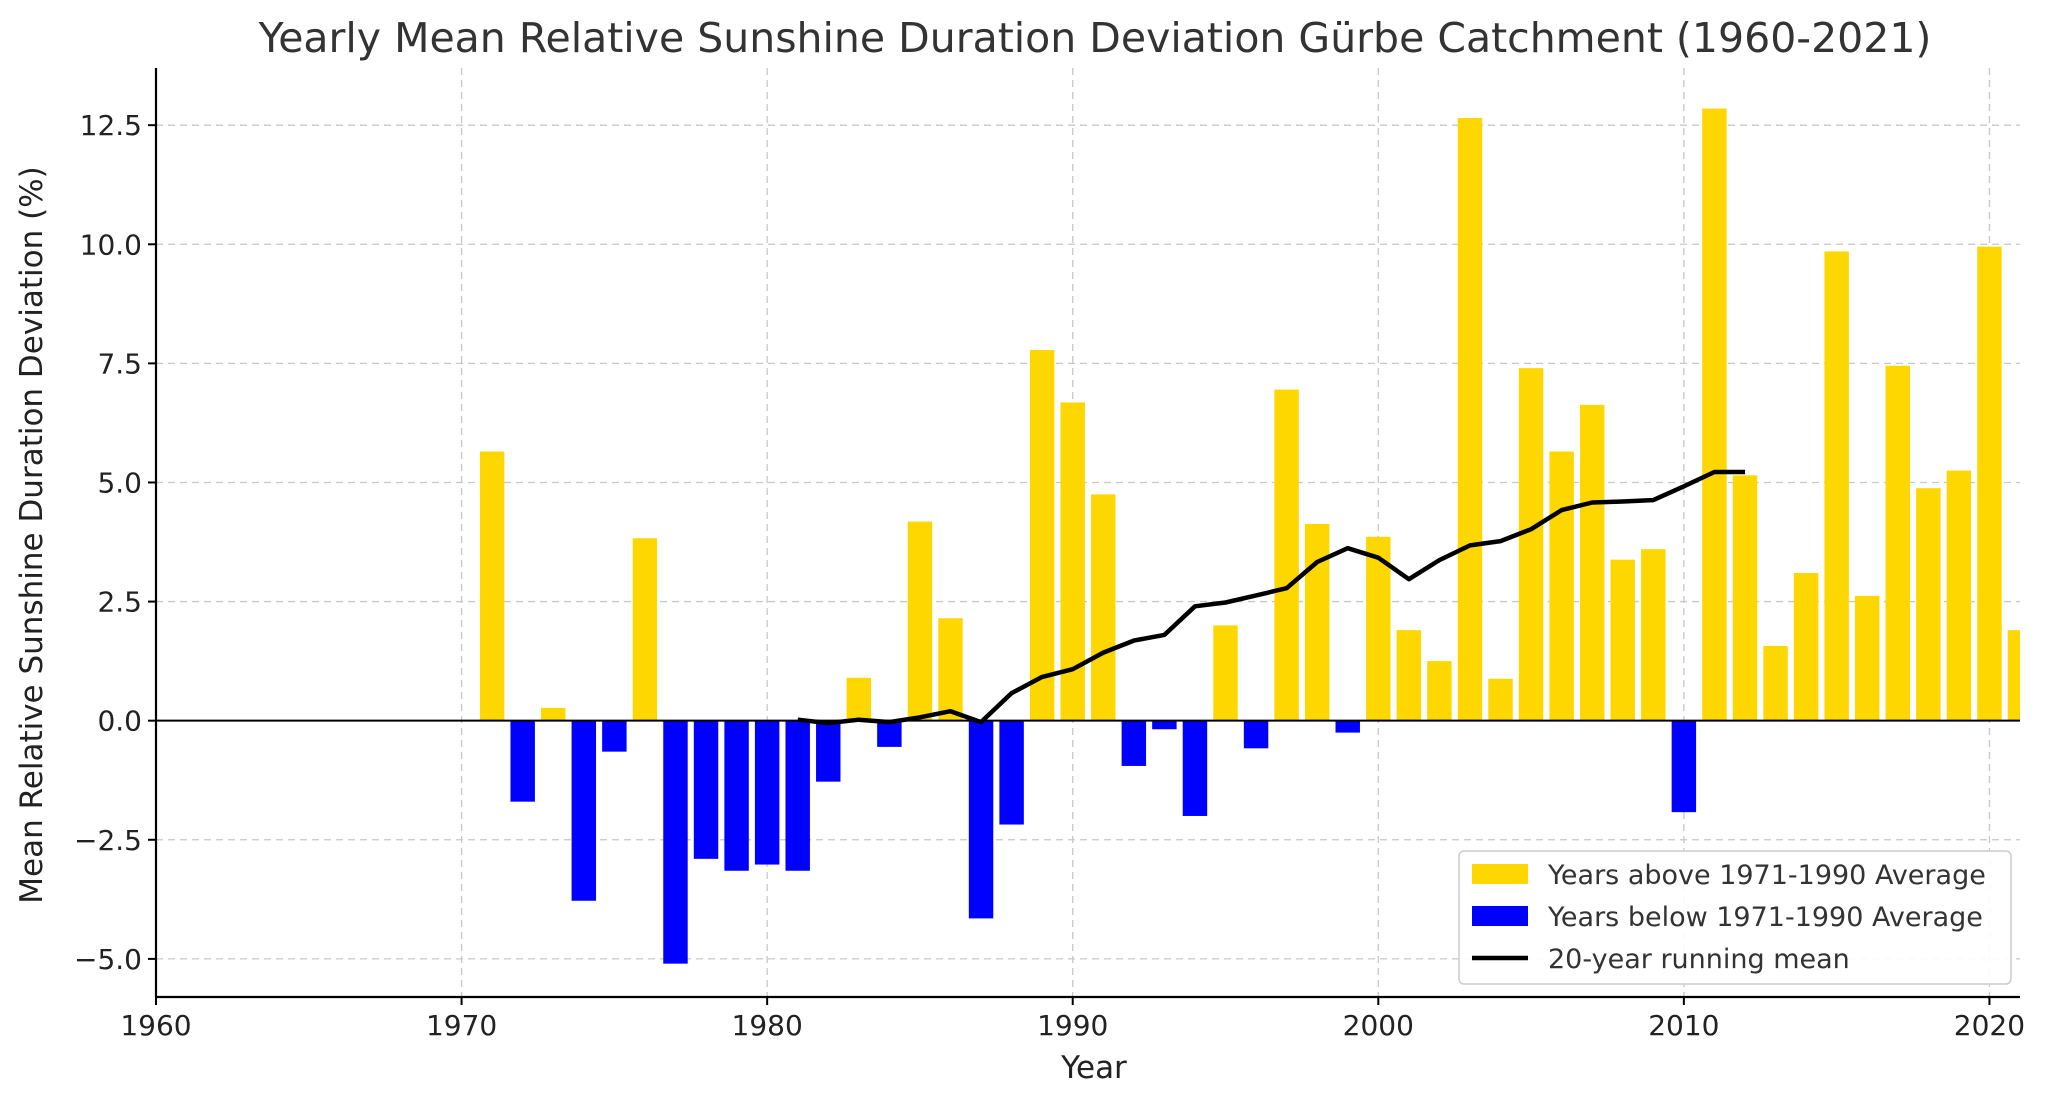  I want to click on x-tick-label: 1980, so click(767, 1025).